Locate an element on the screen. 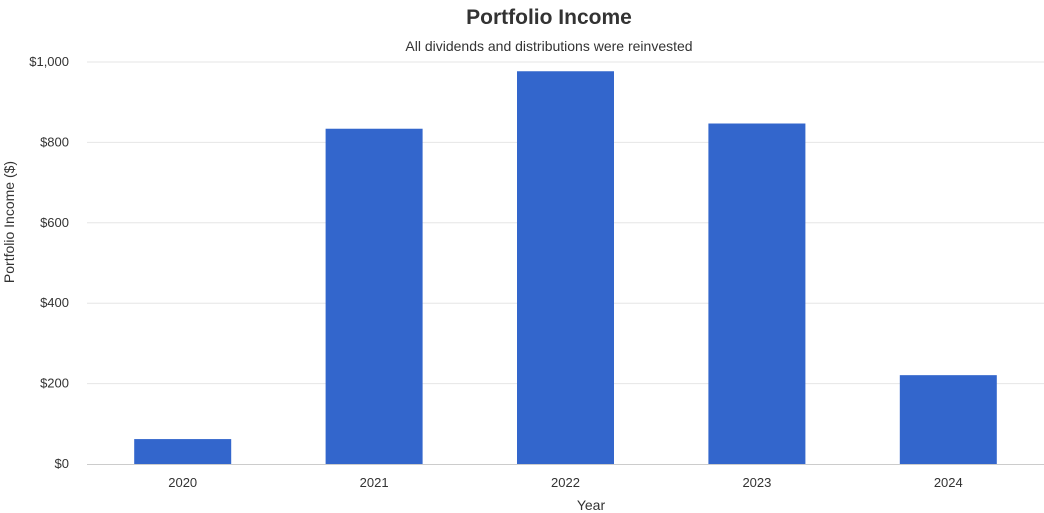 The width and height of the screenshot is (1044, 513). y-tick-label: $0 is located at coordinates (62, 463).